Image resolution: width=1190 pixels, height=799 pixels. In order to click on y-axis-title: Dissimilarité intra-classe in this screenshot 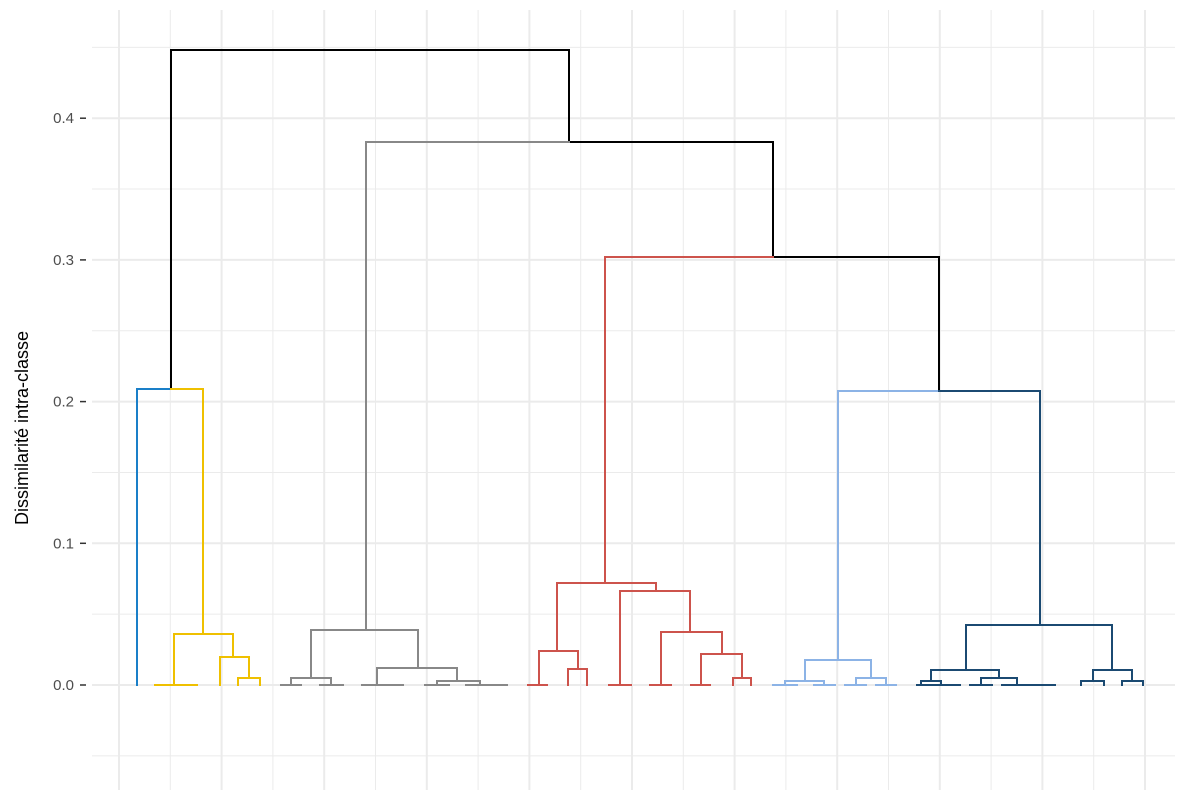, I will do `click(22, 428)`.